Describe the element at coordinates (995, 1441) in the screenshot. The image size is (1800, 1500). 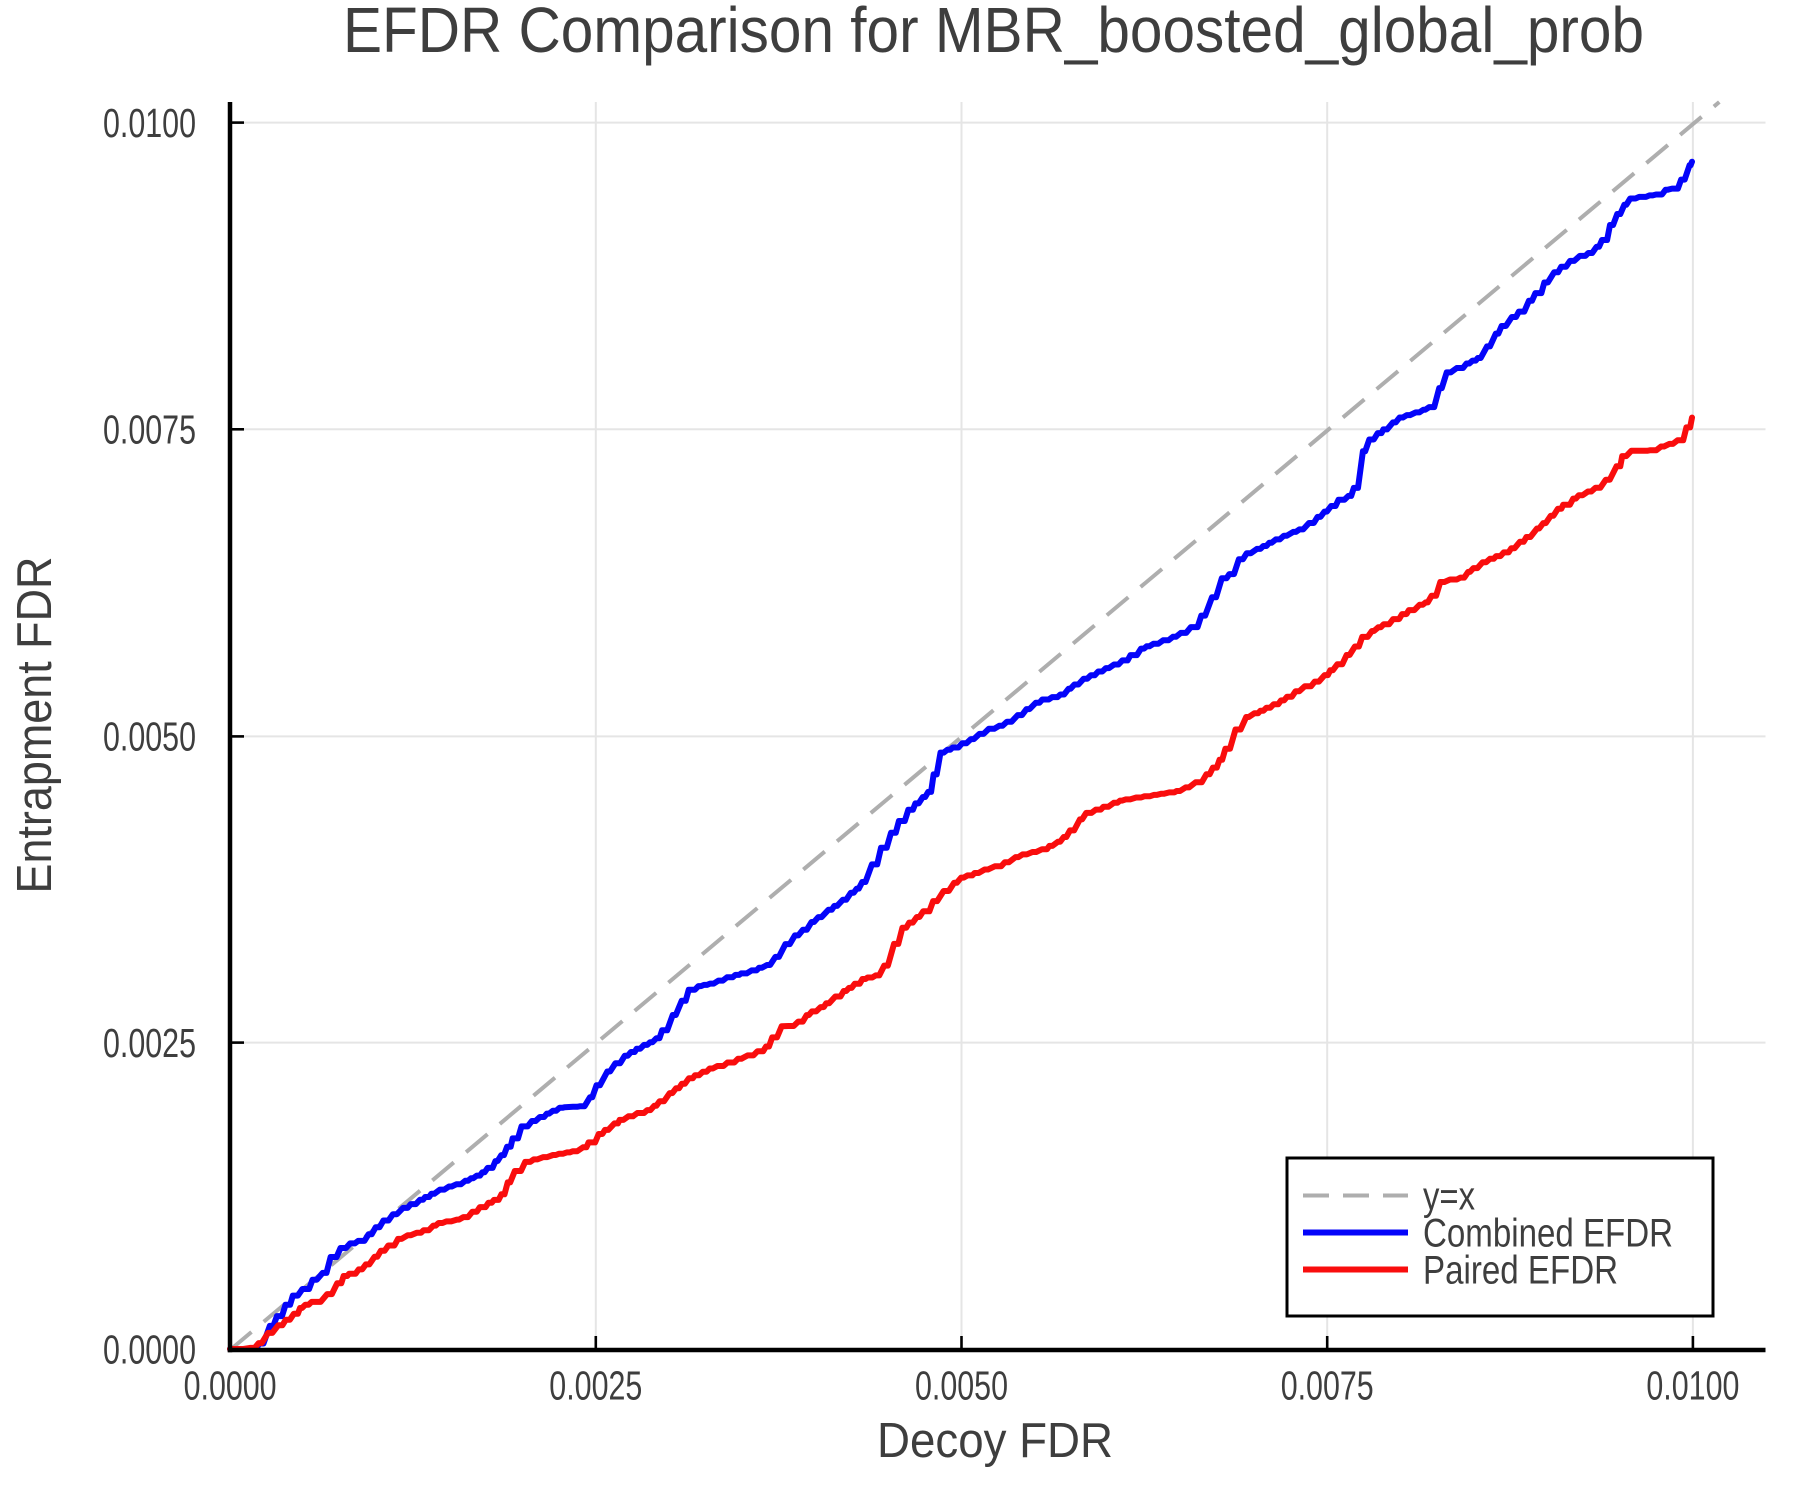
I see `svg-text: Decoy FDR` at that location.